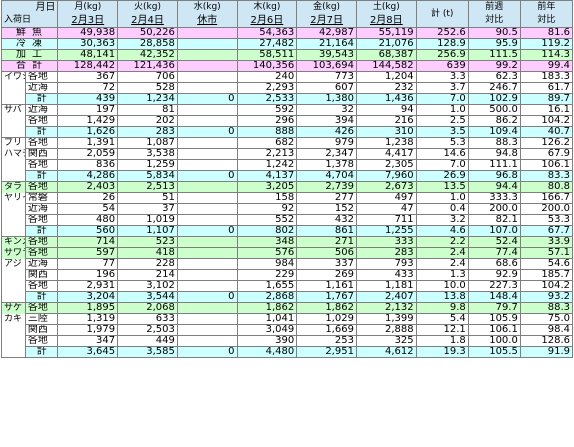  Describe the element at coordinates (546, 220) in the screenshot. I see `row-prev-year: 53.3` at that location.